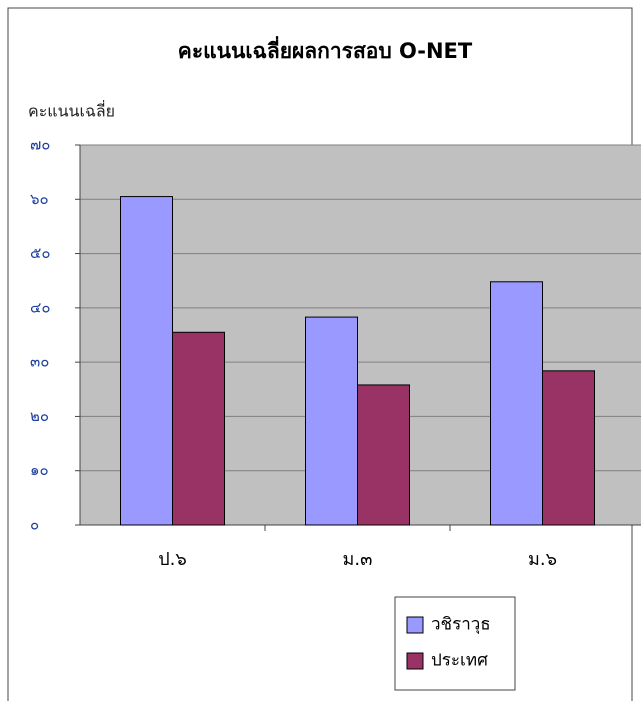 Image resolution: width=641 pixels, height=701 pixels. I want to click on y-tick-label: ๓๐, so click(39, 362).